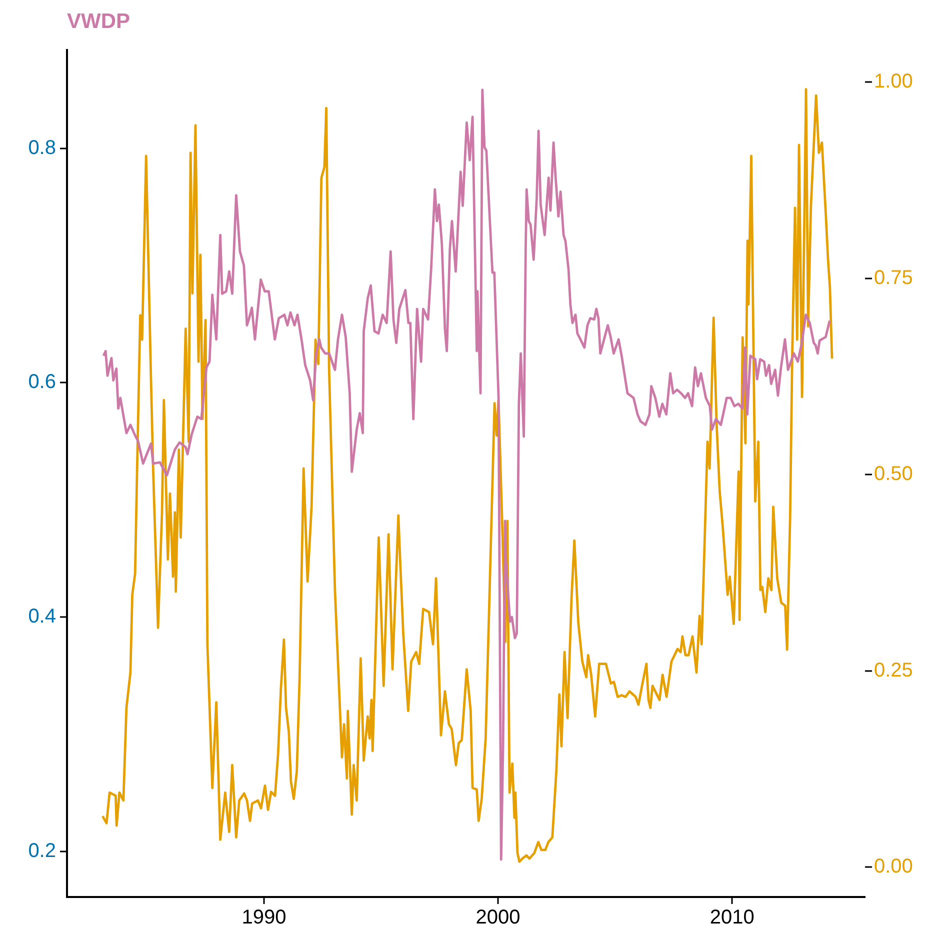 The width and height of the screenshot is (932, 941). I want to click on y-tick-label: 0.2, so click(42, 851).